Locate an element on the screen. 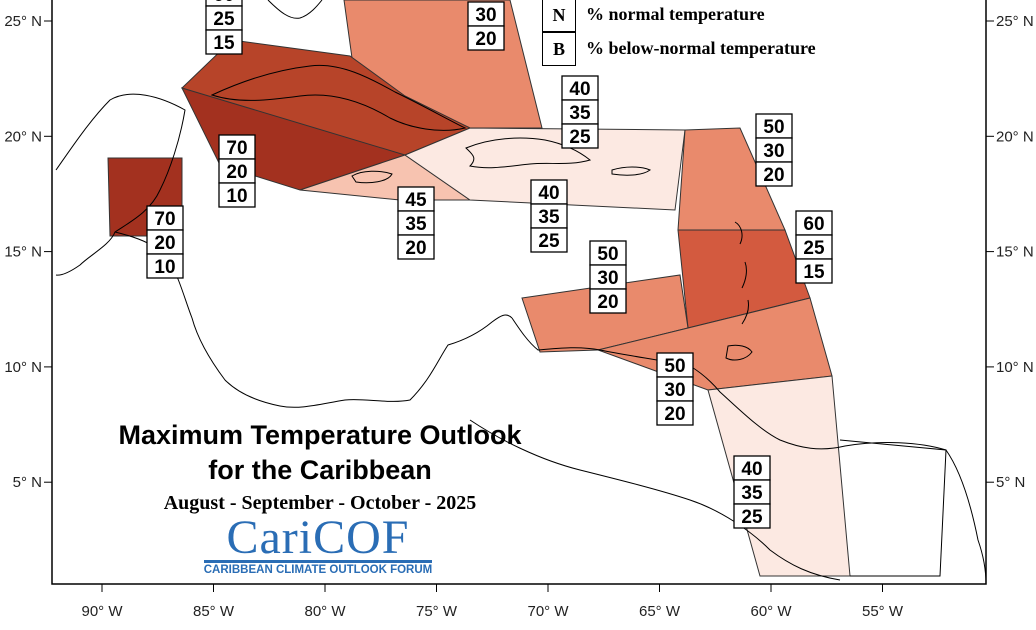 The image size is (1036, 630). prob-box-jamaica: 45 35 20 is located at coordinates (416, 223).